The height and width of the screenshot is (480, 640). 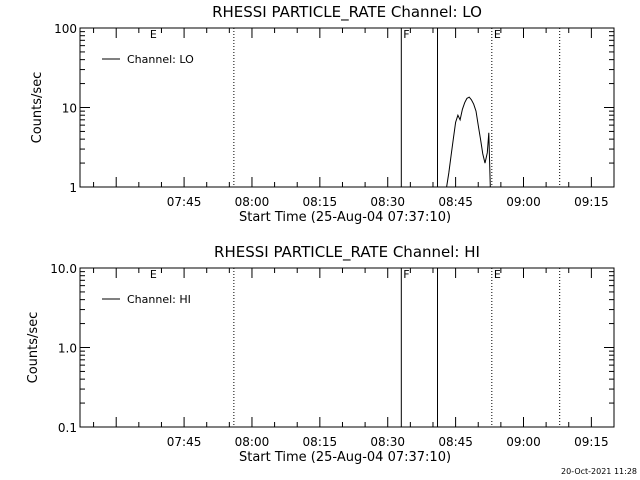 I want to click on p2-xtick-label: 08:00, so click(x=252, y=442).